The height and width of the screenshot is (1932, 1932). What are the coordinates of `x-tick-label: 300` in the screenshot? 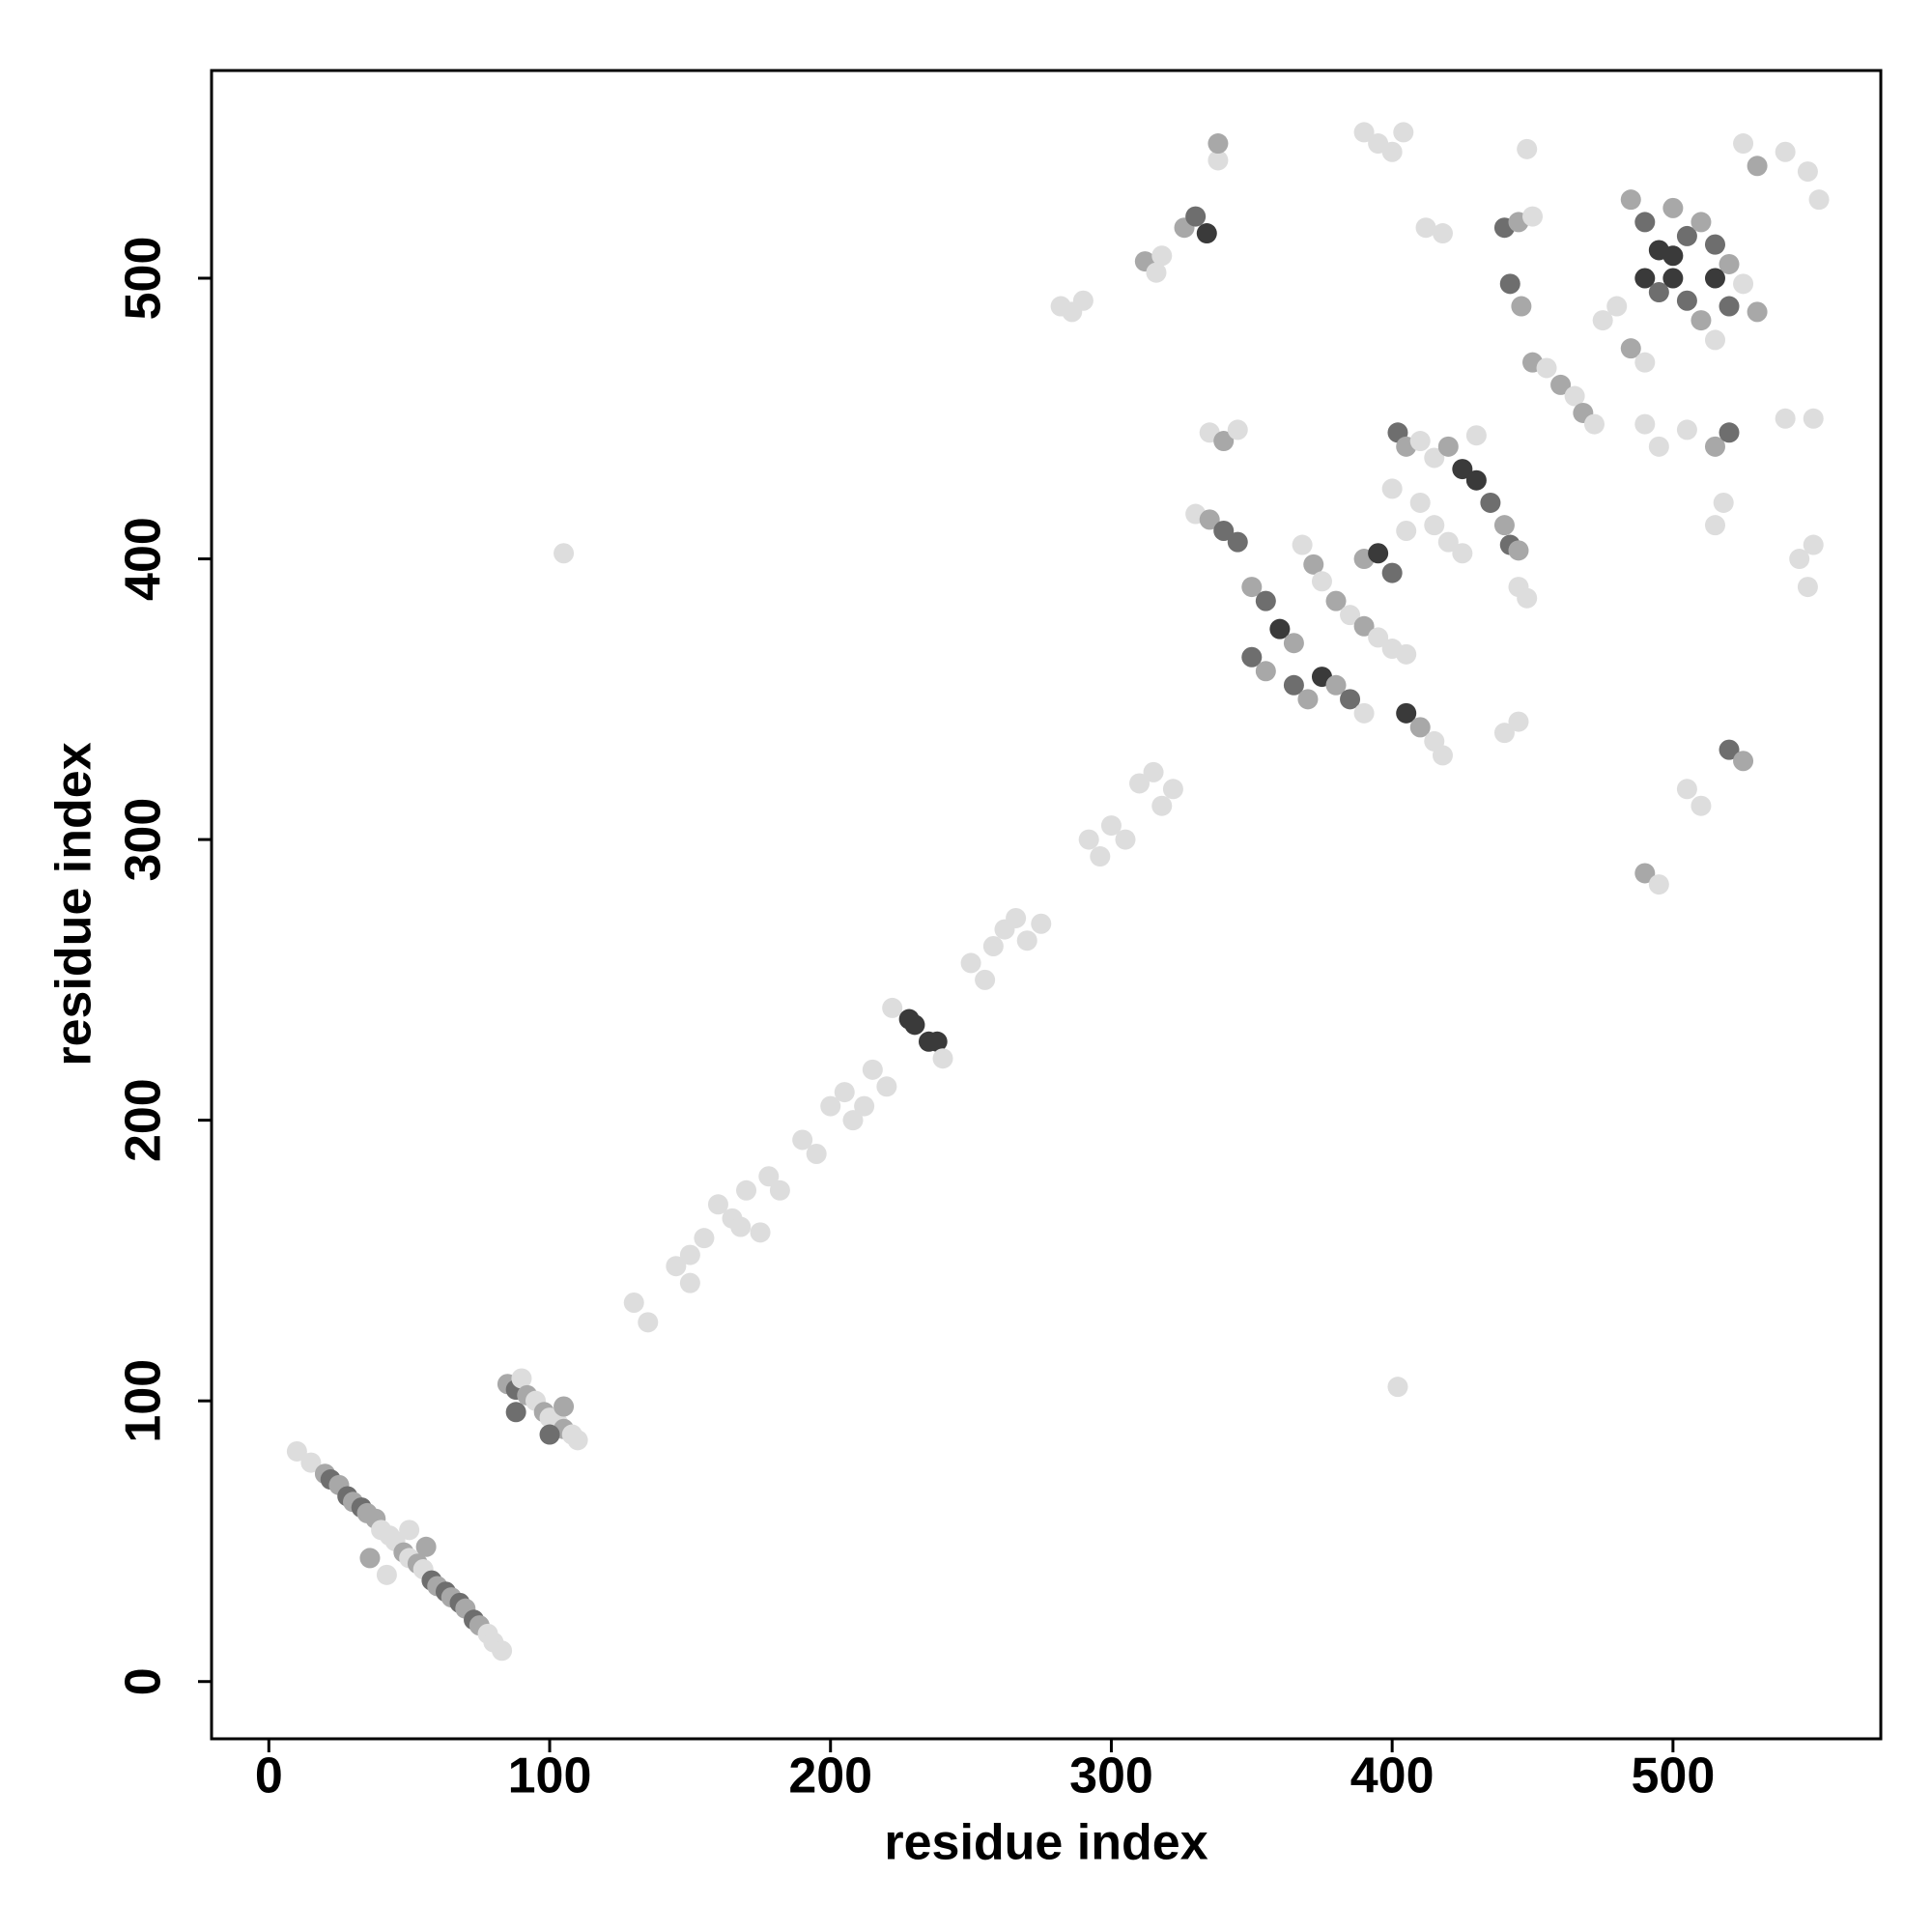 It's located at (1111, 1776).